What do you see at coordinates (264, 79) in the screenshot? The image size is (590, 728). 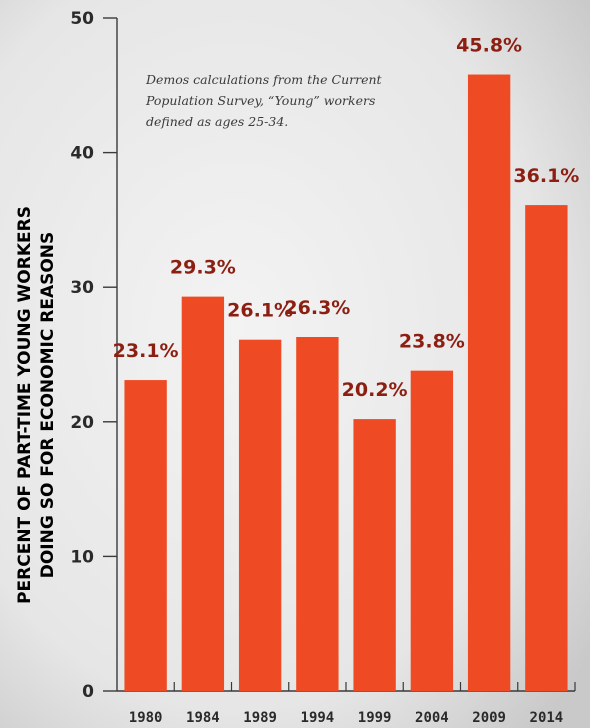 I see `annotation-line-1: Demos calculations from the Current` at bounding box center [264, 79].